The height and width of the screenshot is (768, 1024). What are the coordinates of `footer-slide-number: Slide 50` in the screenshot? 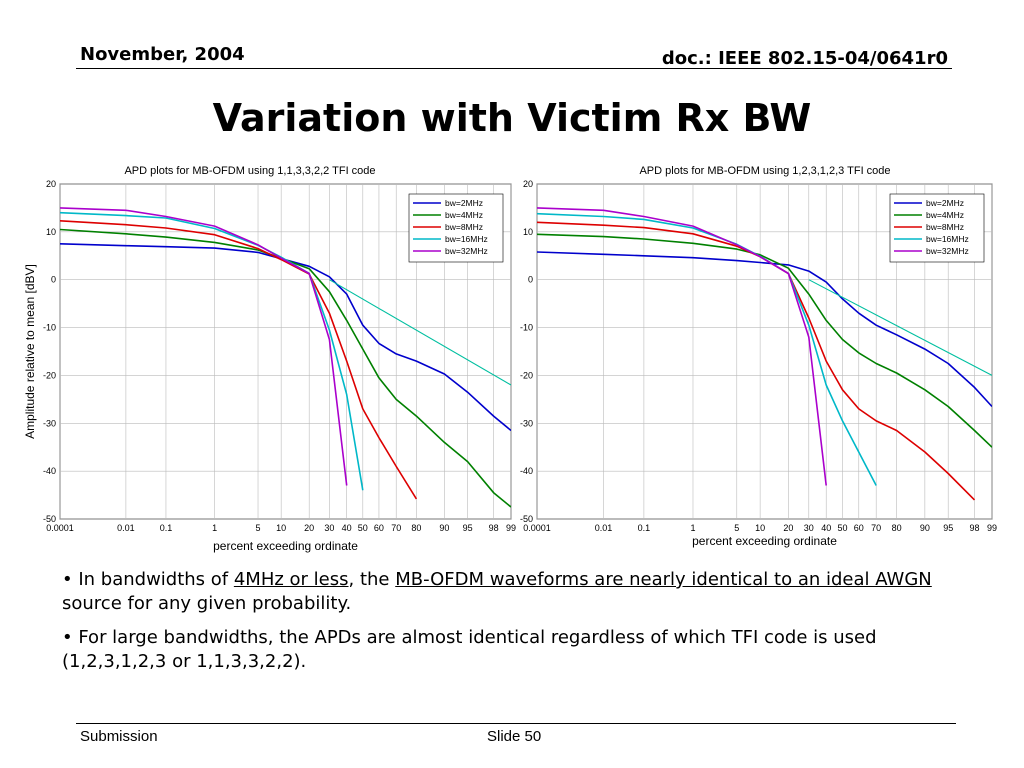 It's located at (514, 736).